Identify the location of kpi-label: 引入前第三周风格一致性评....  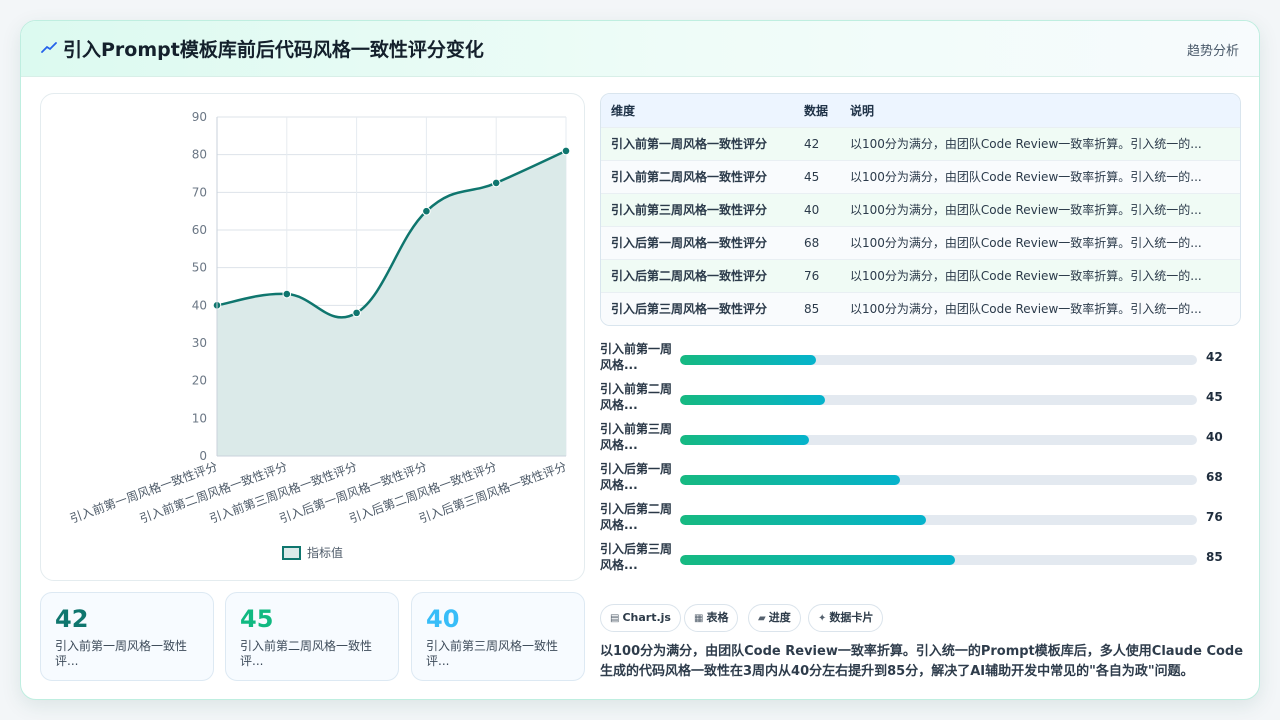
(492, 653).